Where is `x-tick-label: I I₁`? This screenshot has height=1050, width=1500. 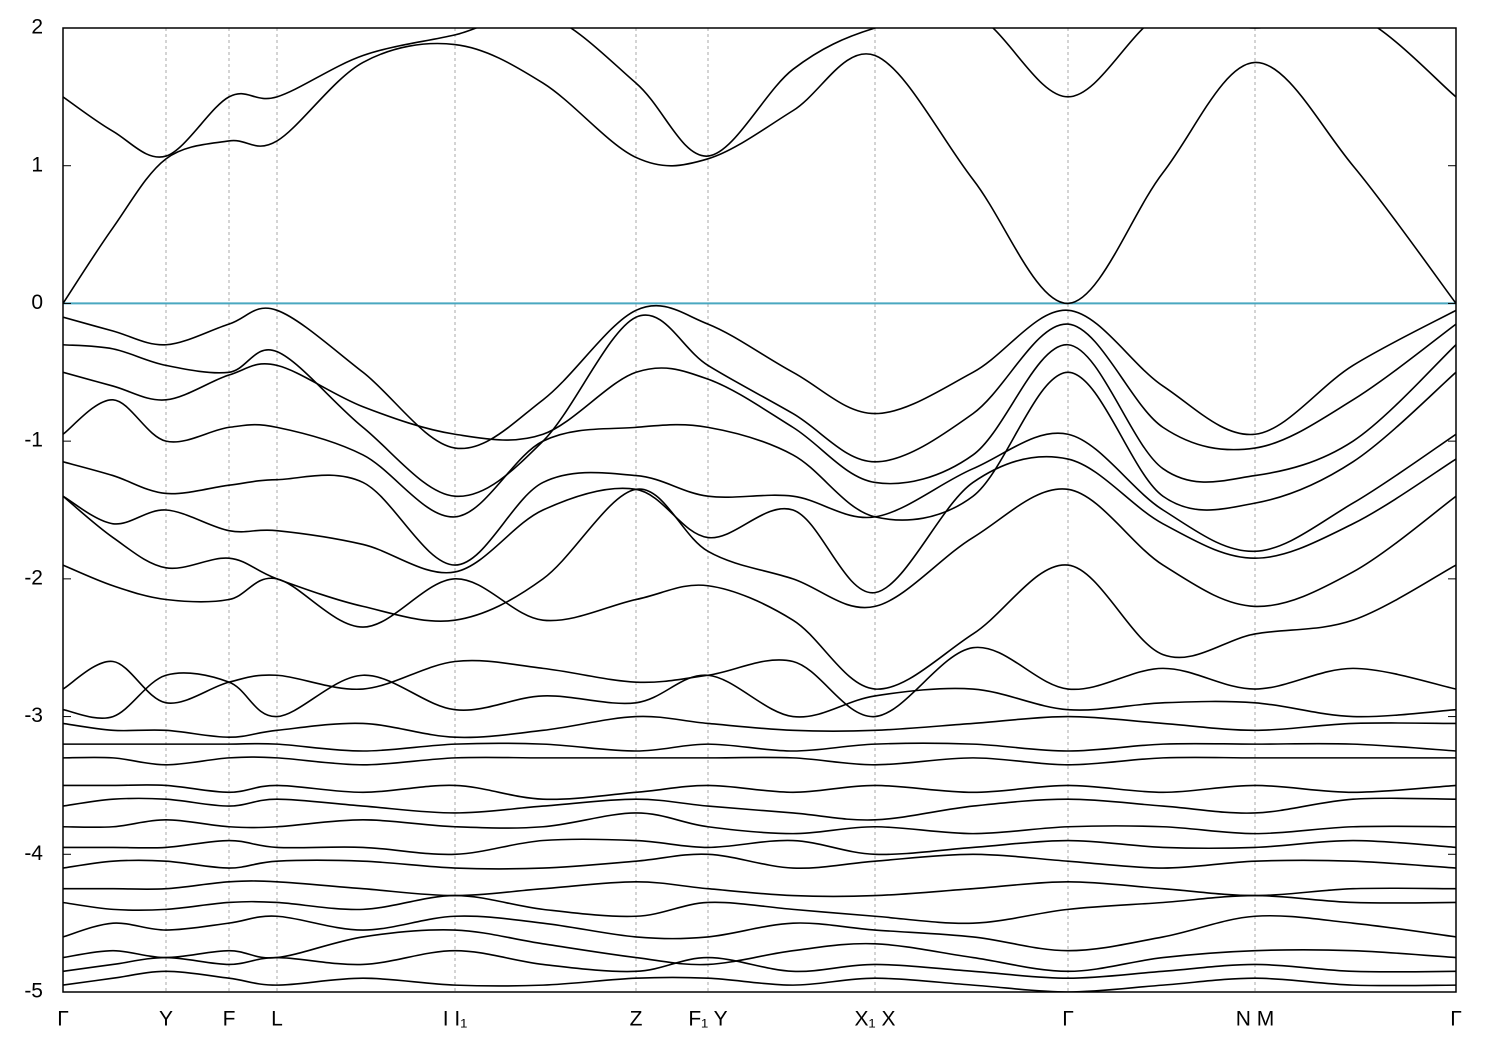 x-tick-label: I I₁ is located at coordinates (455, 1019).